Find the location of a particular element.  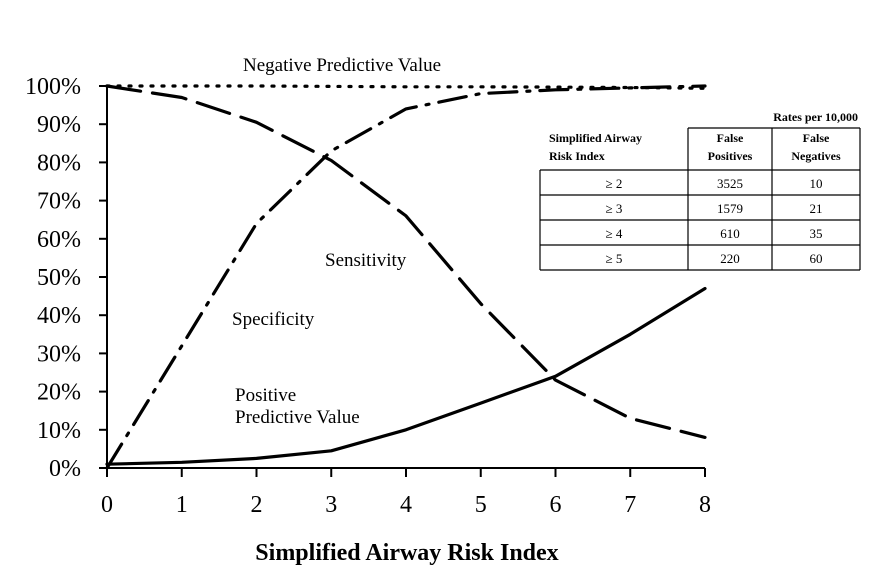

rates-table-head-fp-line1: False is located at coordinates (730, 138).